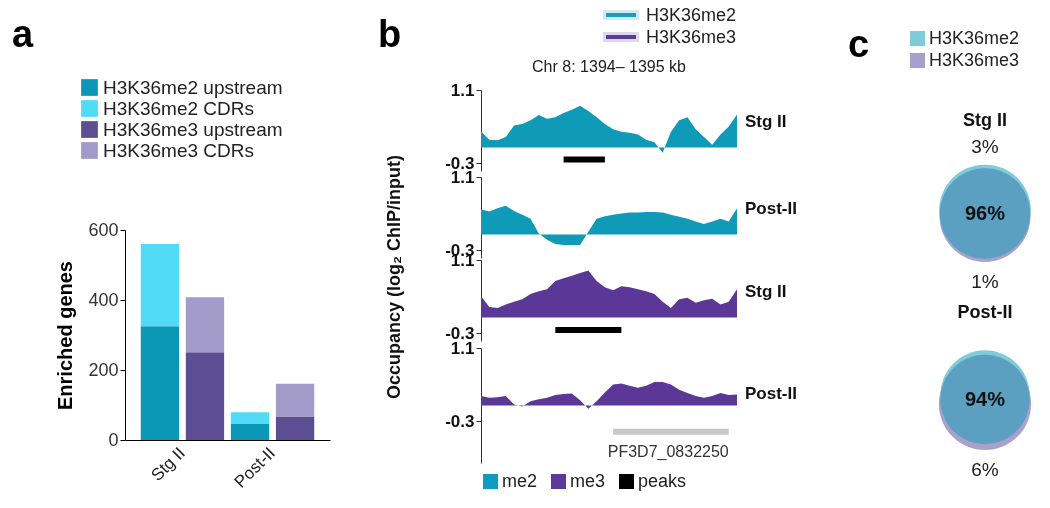 Image resolution: width=1050 pixels, height=508 pixels. Describe the element at coordinates (178, 150) in the screenshot. I see `legend-label: H3K36me3 CDRs` at that location.